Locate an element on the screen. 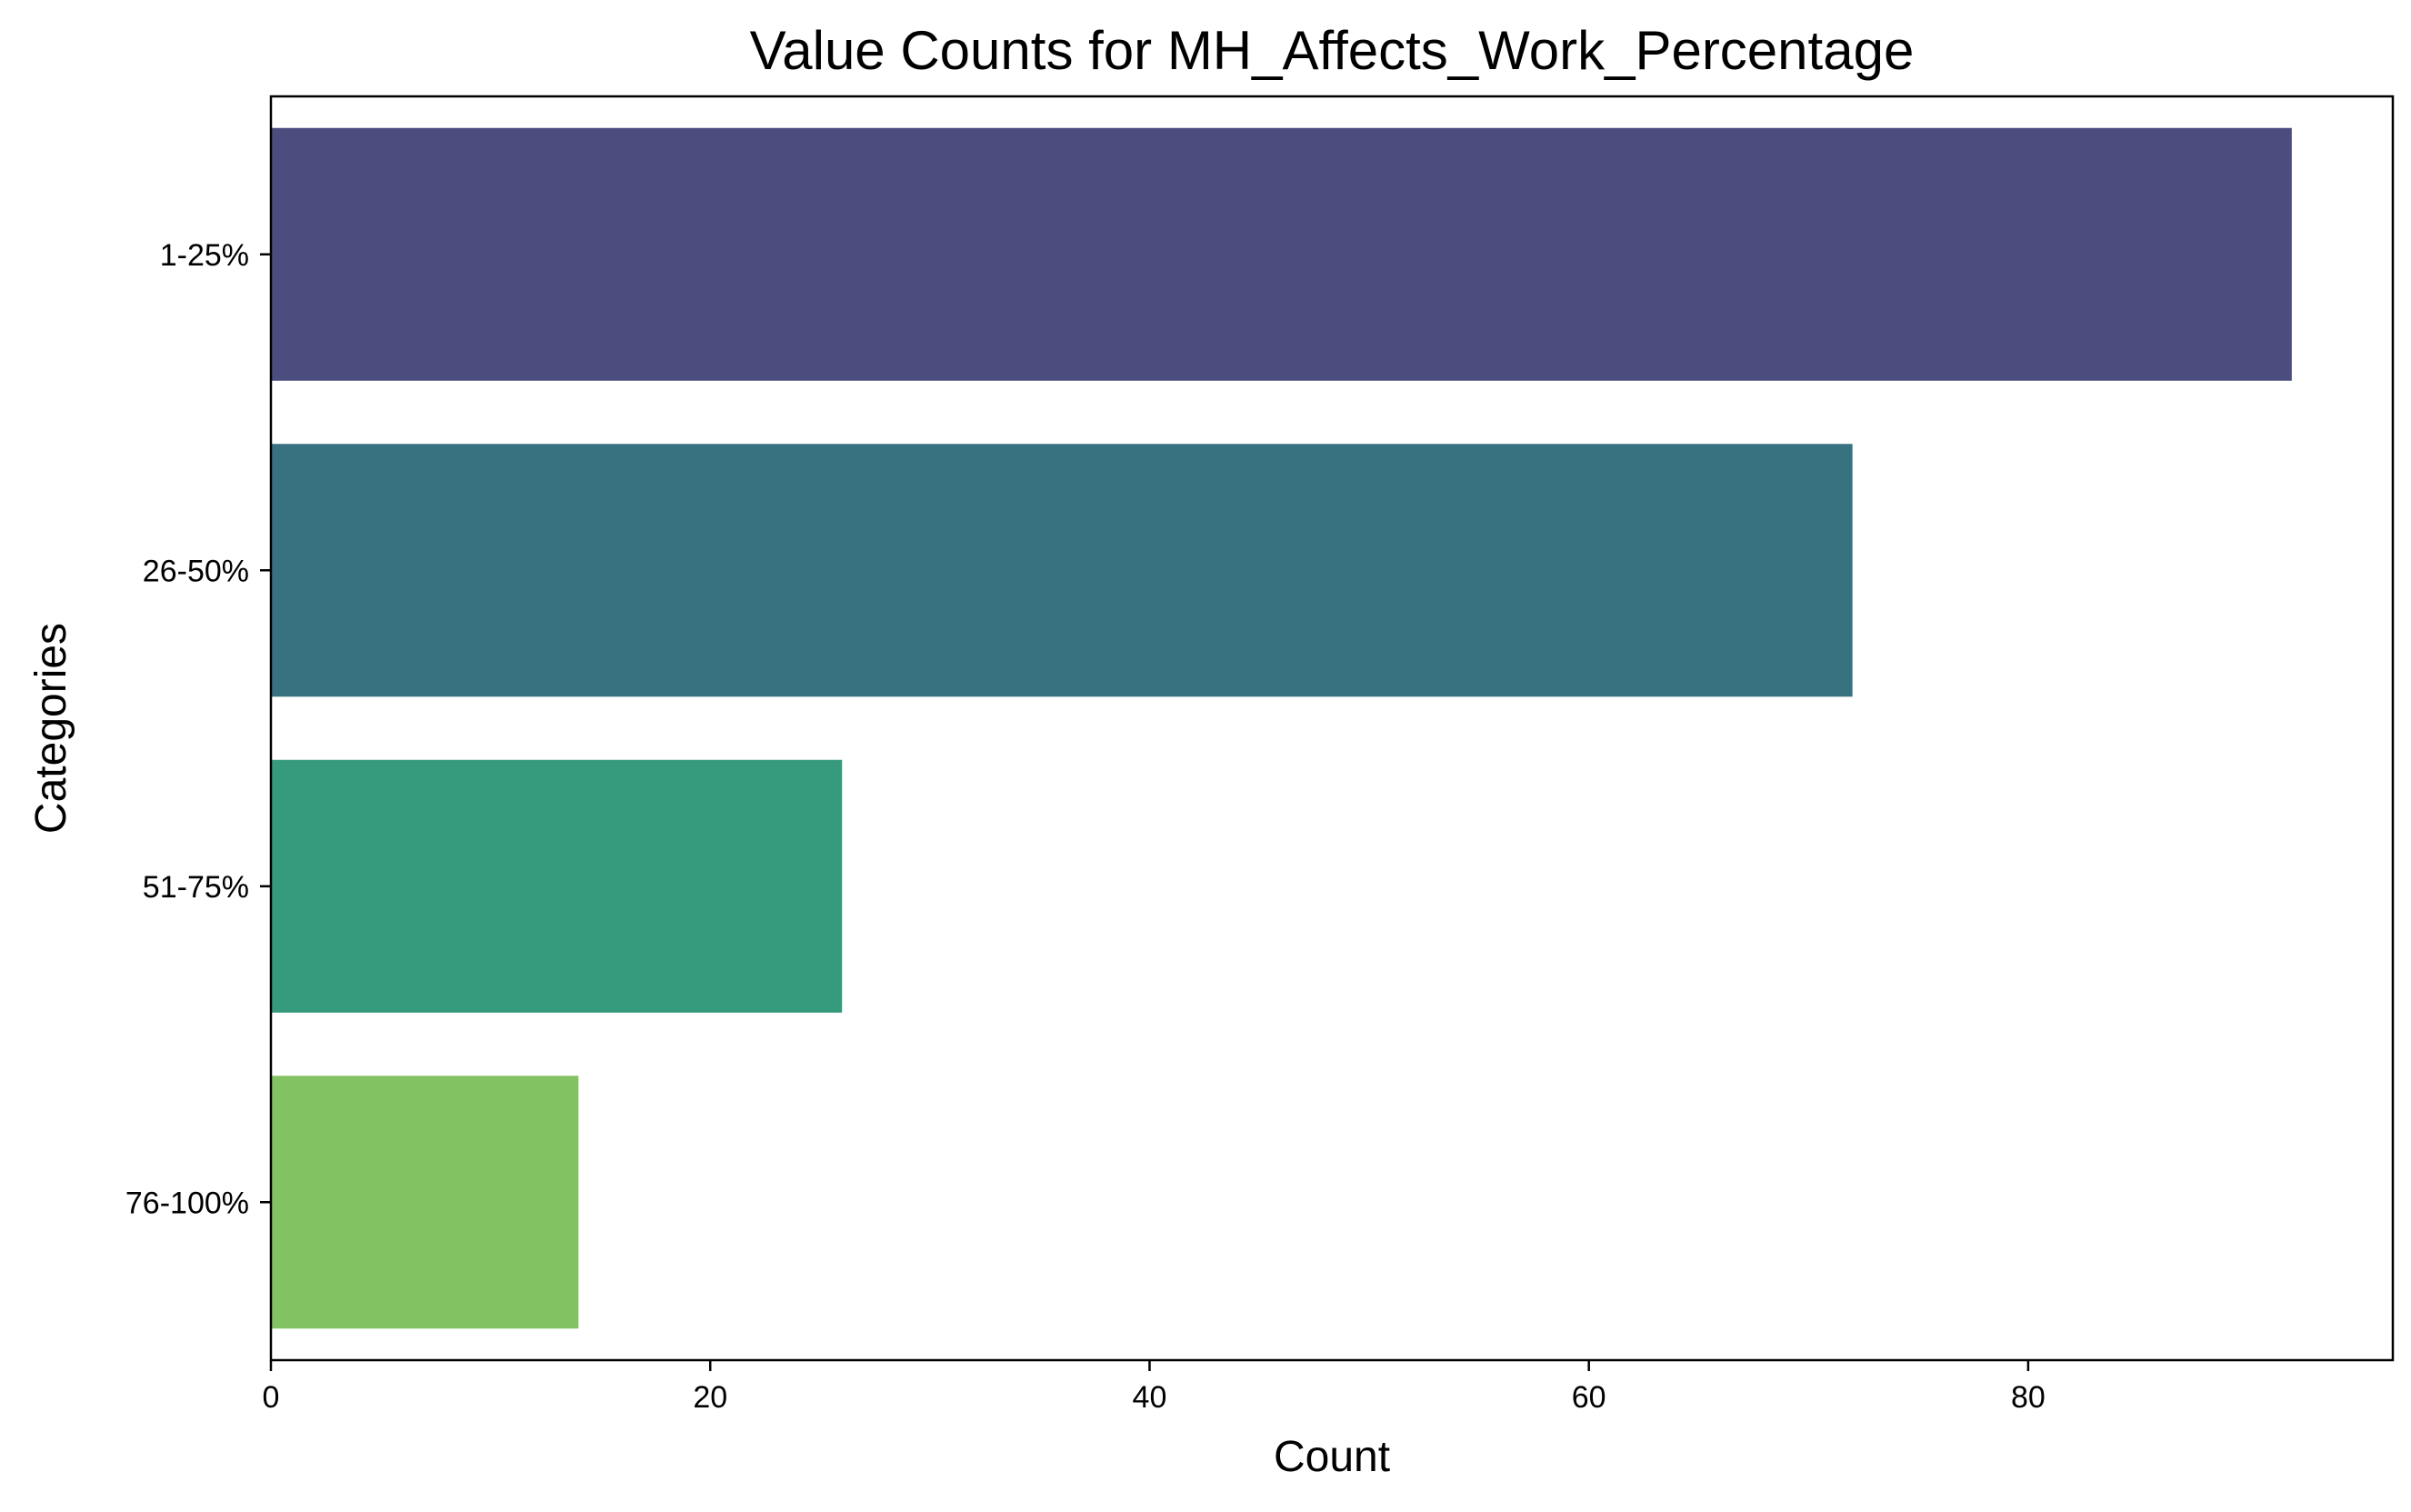  x-tick-label: 0 is located at coordinates (272, 1397).